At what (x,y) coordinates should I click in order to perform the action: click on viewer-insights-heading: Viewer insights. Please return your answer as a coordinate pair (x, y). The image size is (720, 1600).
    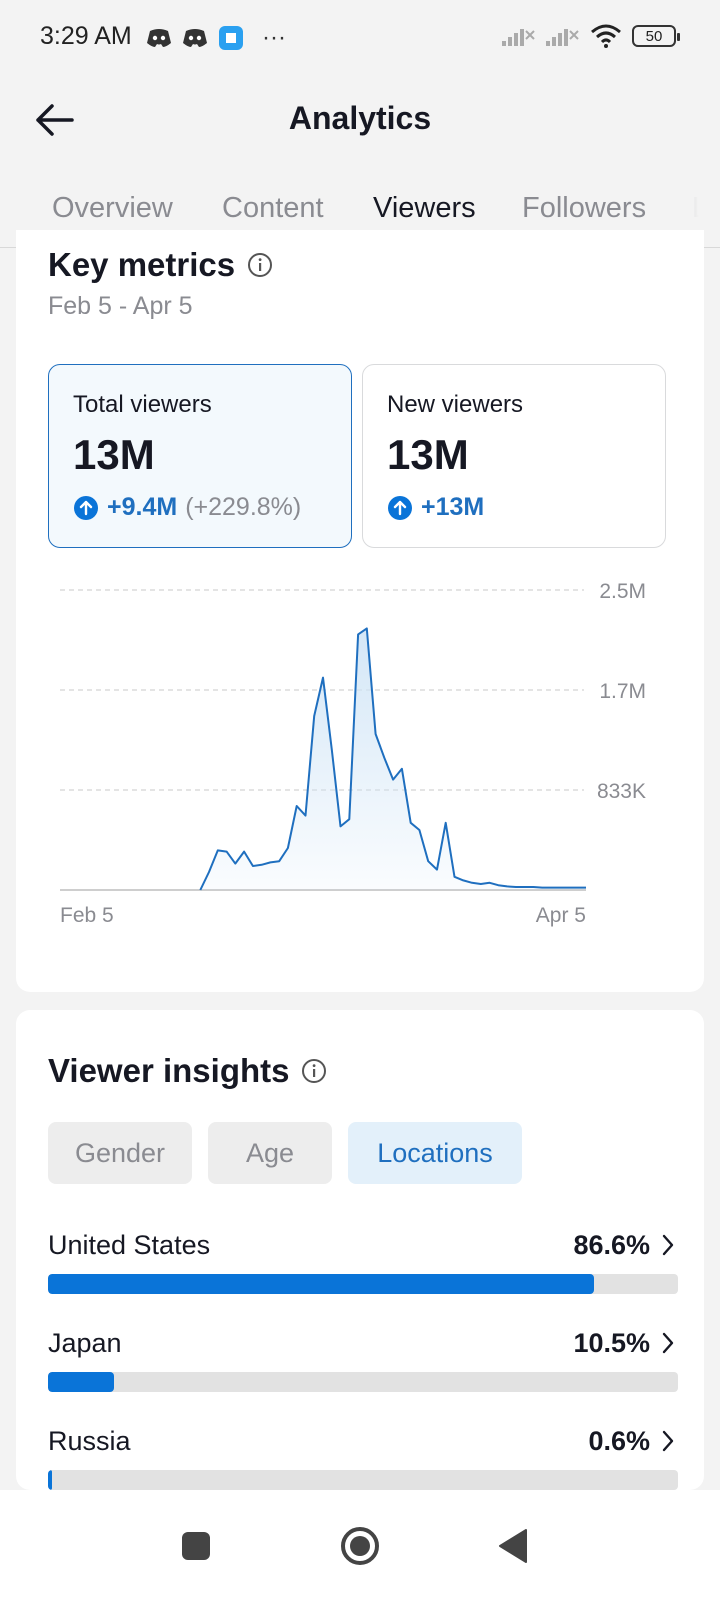
    Looking at the image, I should click on (187, 1071).